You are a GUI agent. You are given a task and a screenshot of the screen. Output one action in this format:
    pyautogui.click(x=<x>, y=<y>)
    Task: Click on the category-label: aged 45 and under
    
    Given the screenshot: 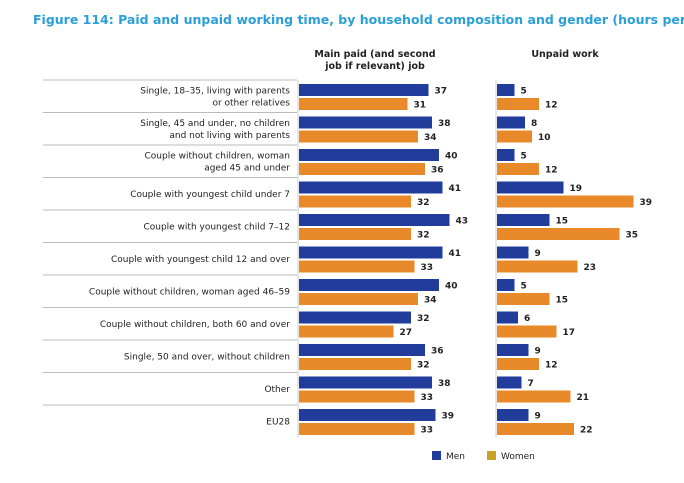 What is the action you would take?
    pyautogui.click(x=247, y=168)
    